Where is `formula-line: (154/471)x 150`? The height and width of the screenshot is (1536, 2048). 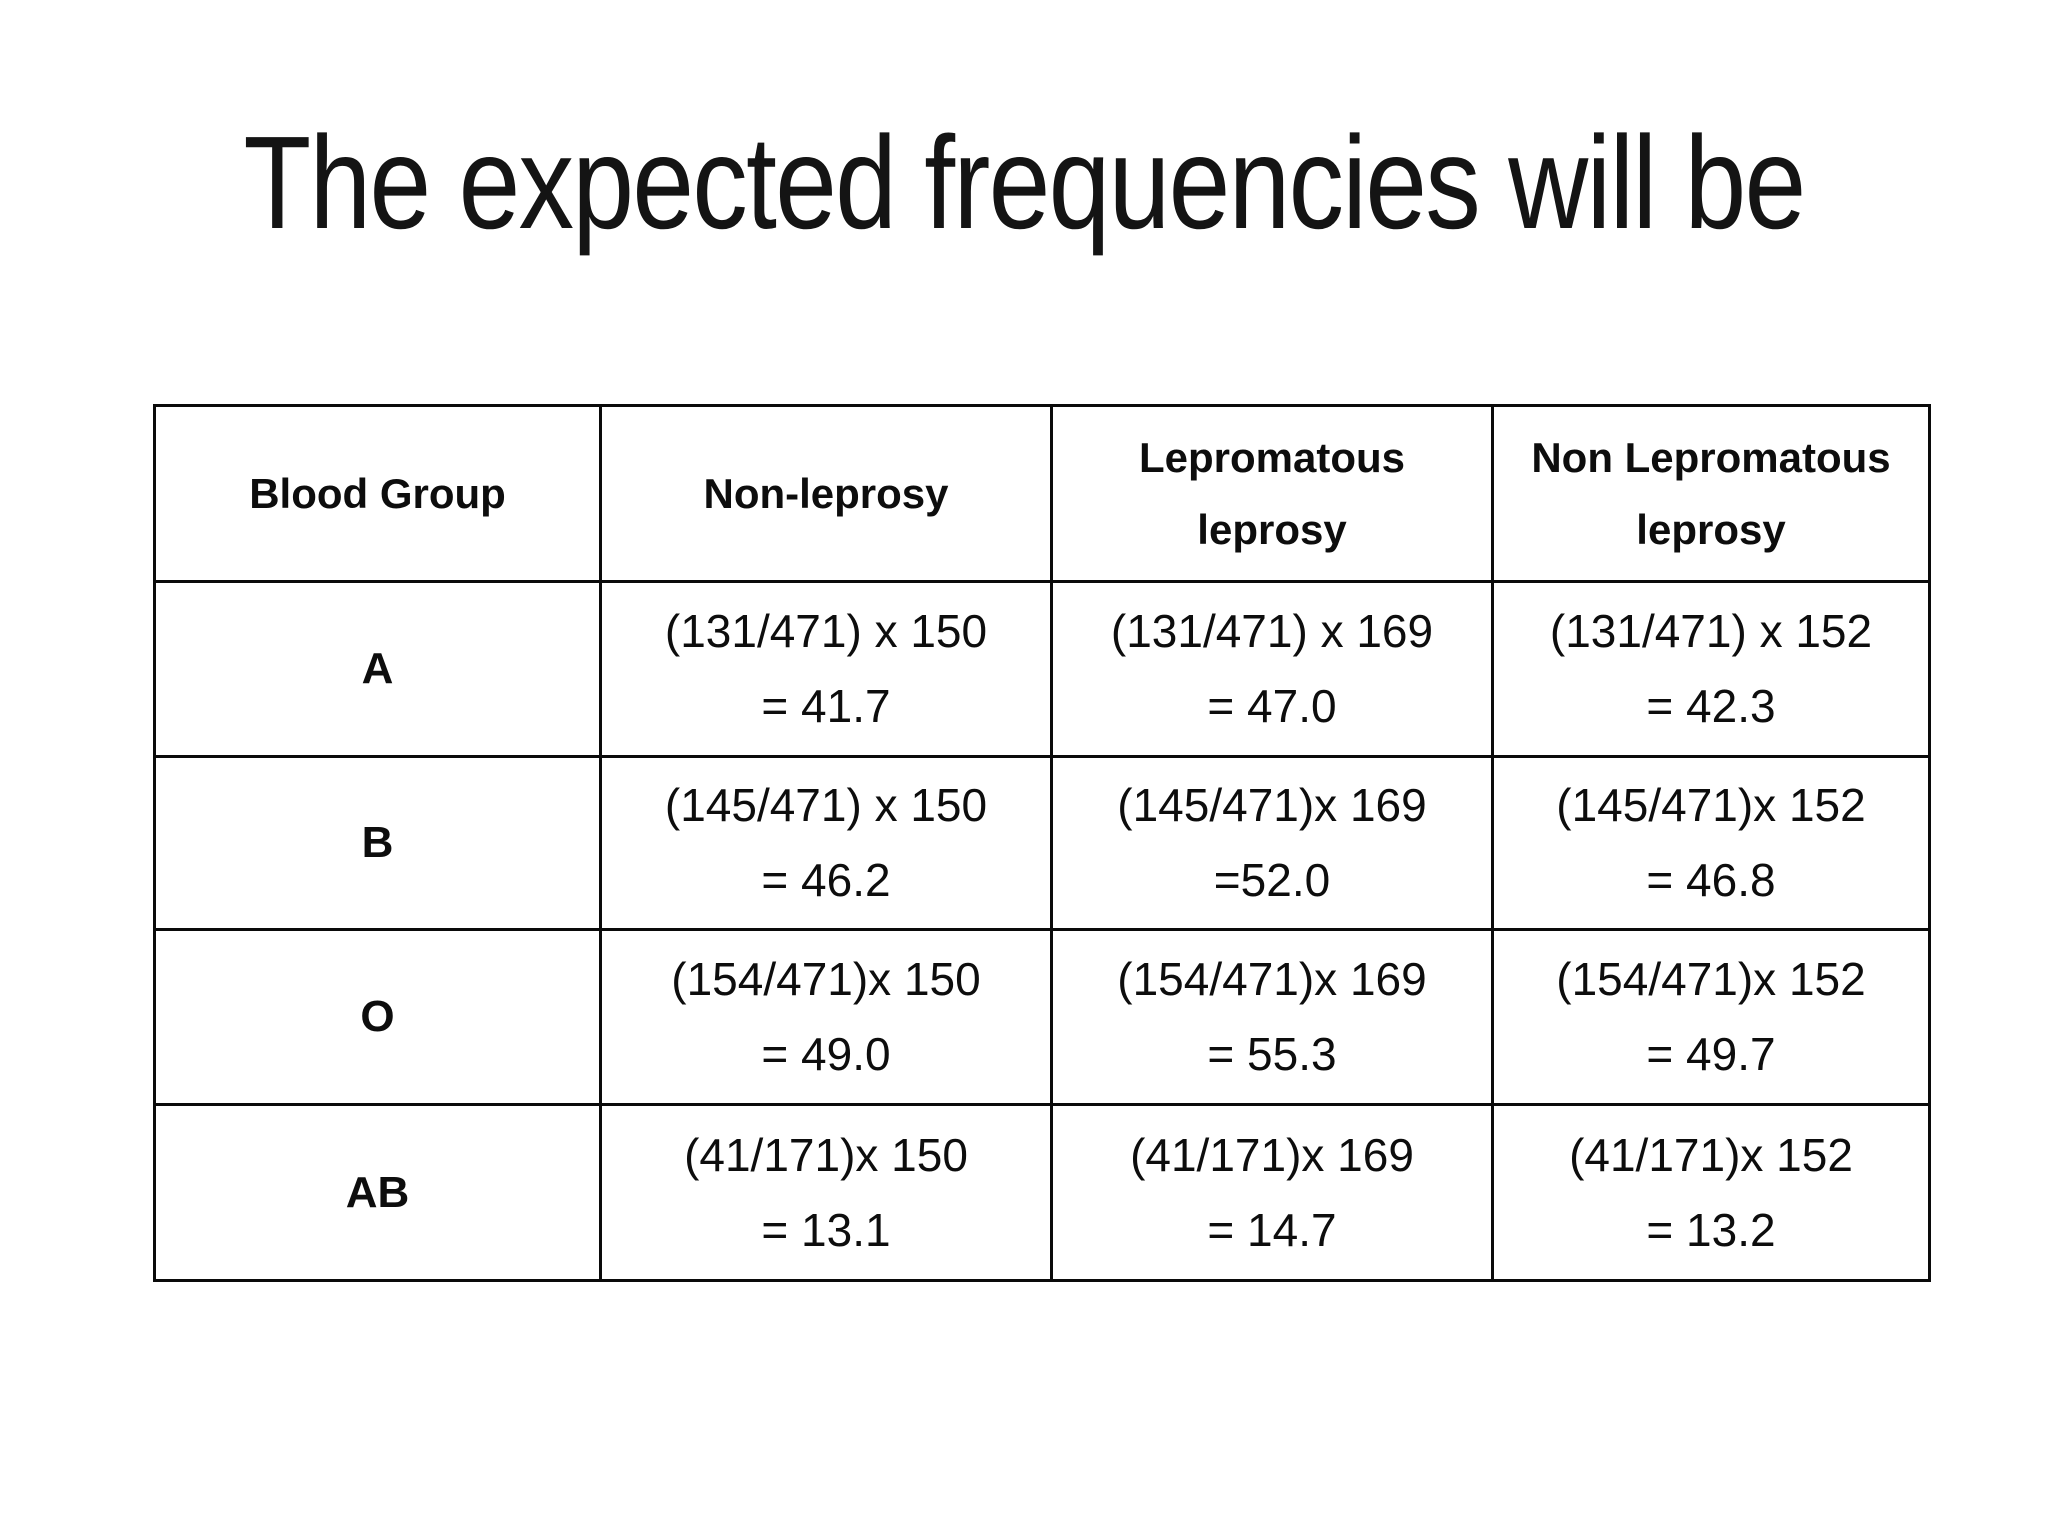 formula-line: (154/471)x 150 is located at coordinates (826, 979).